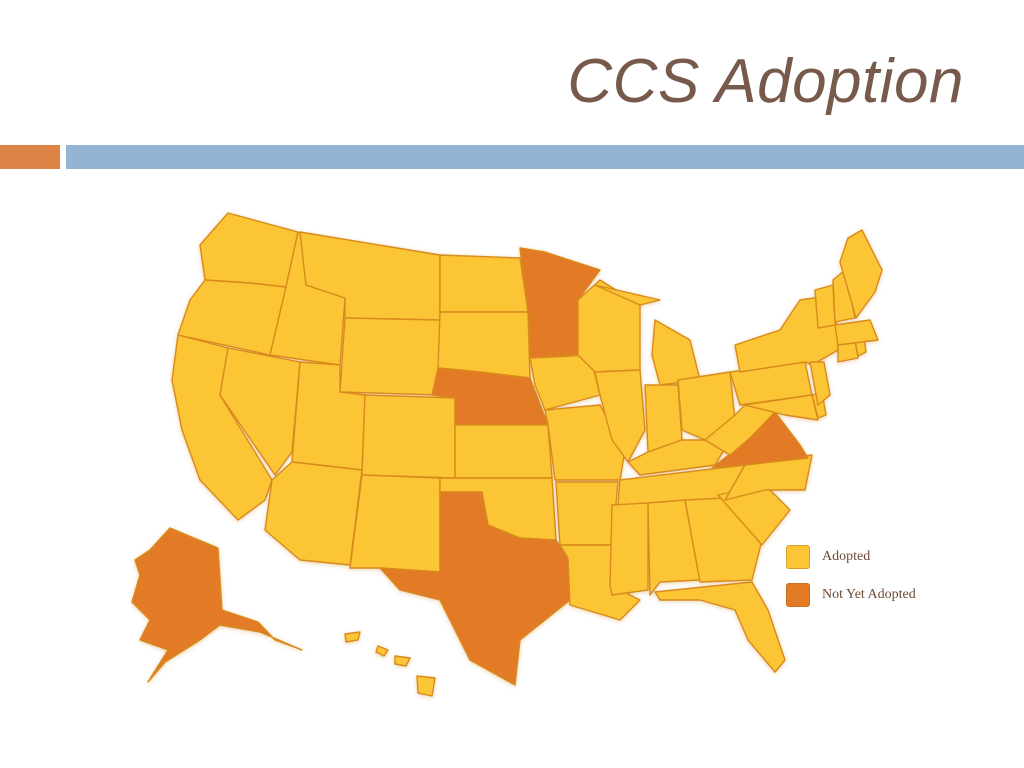  I want to click on state-maryland, so click(781, 407).